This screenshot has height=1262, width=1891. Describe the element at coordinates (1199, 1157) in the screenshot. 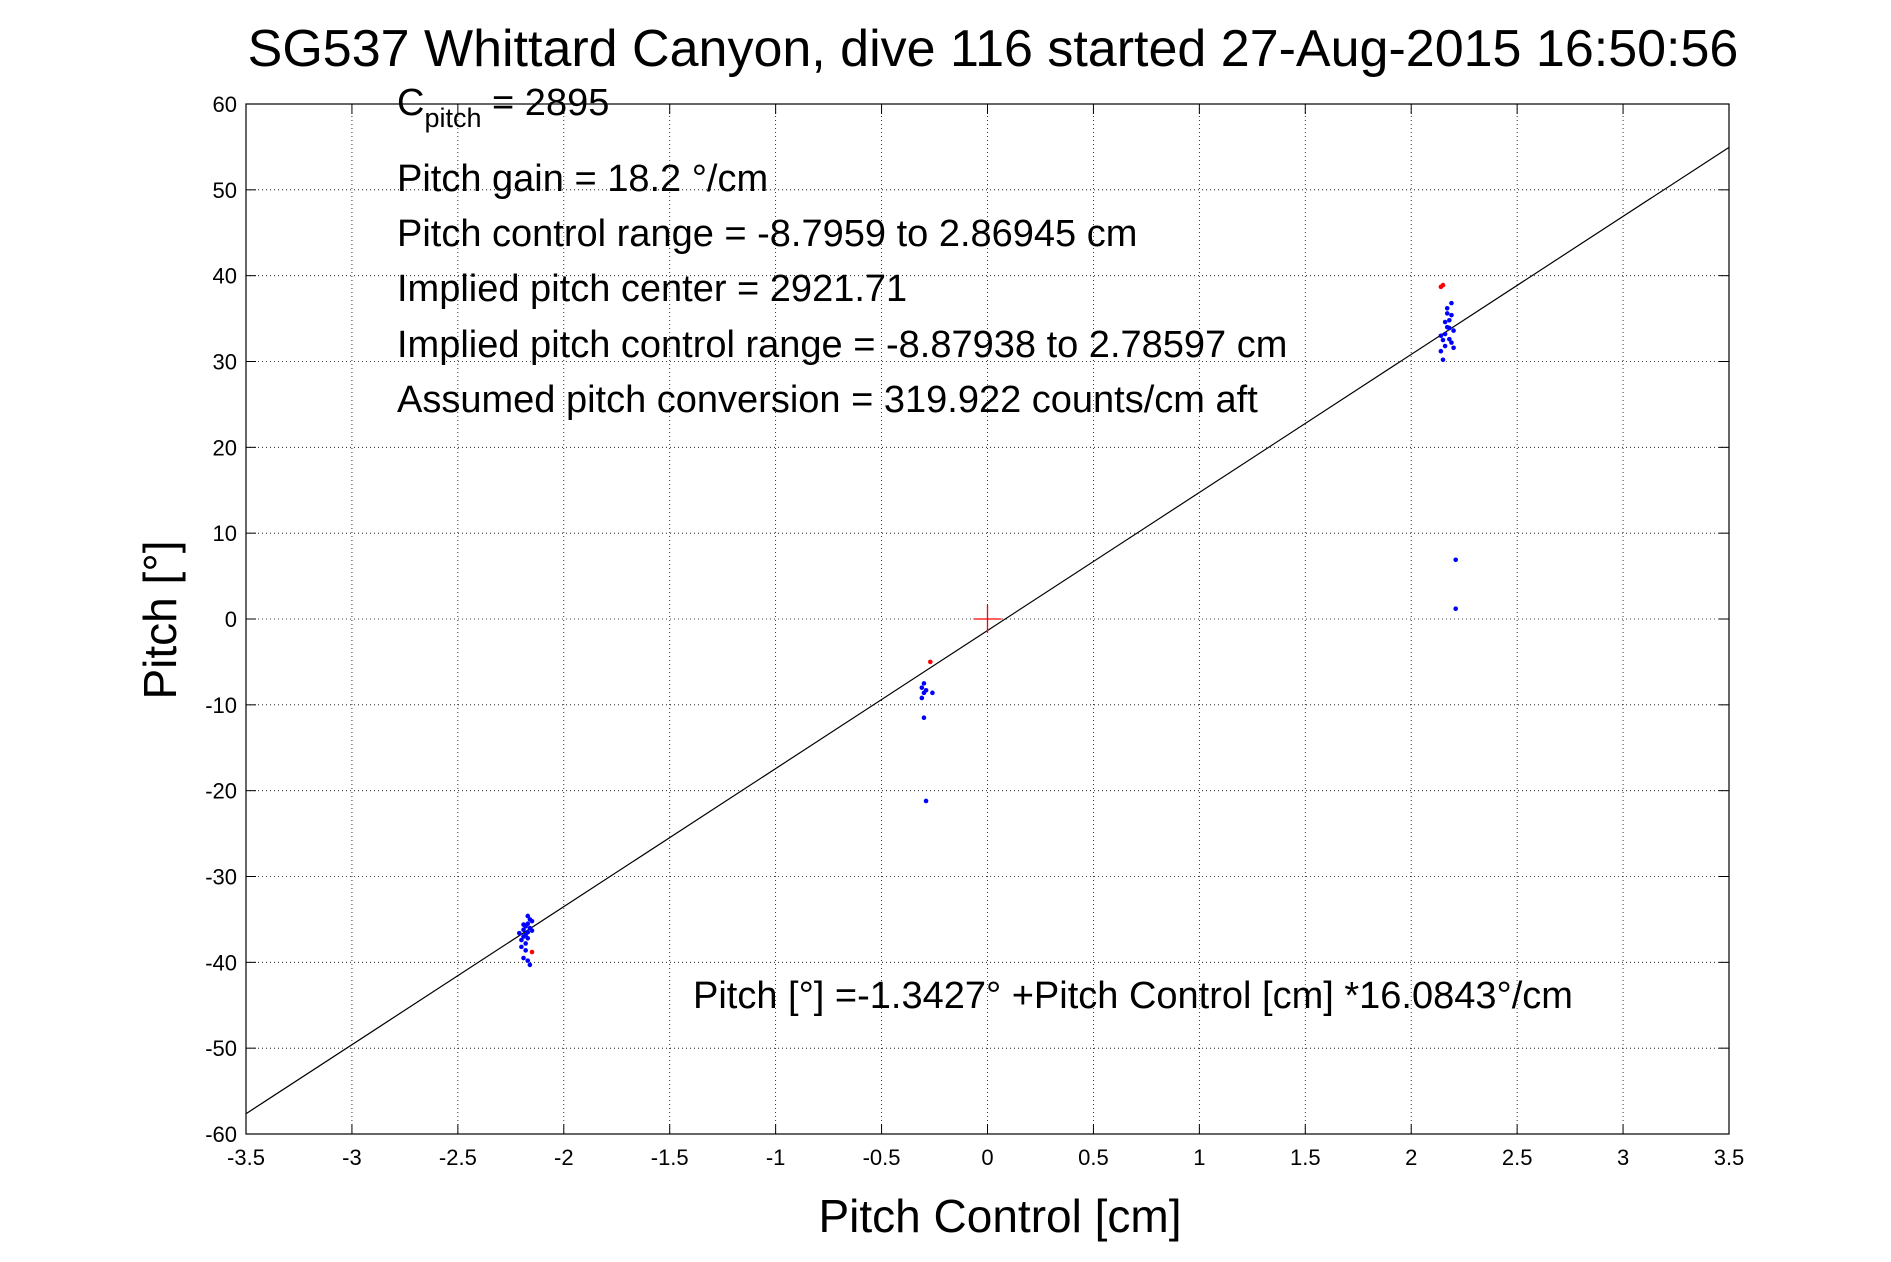

I see `x-tick-label: 1` at that location.